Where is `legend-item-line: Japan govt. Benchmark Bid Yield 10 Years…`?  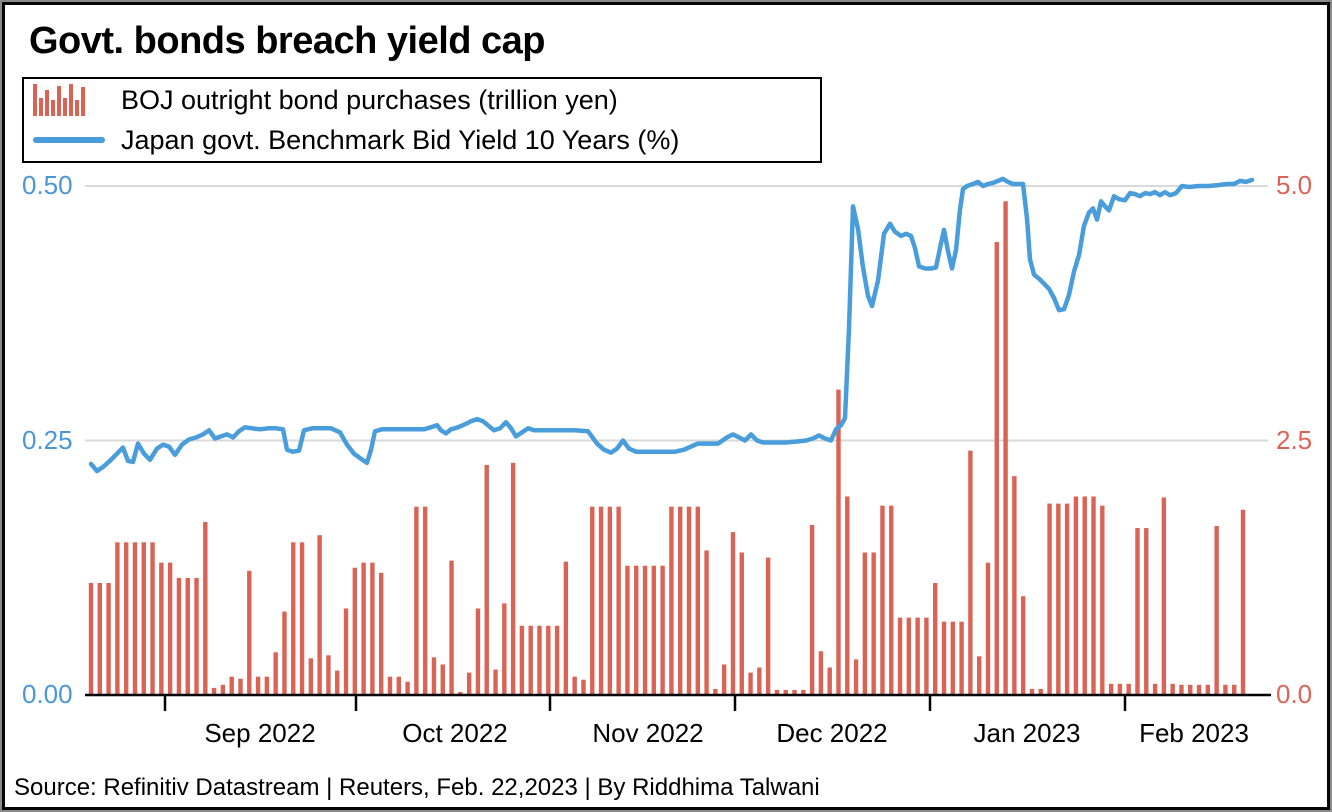 legend-item-line: Japan govt. Benchmark Bid Yield 10 Years… is located at coordinates (426, 140).